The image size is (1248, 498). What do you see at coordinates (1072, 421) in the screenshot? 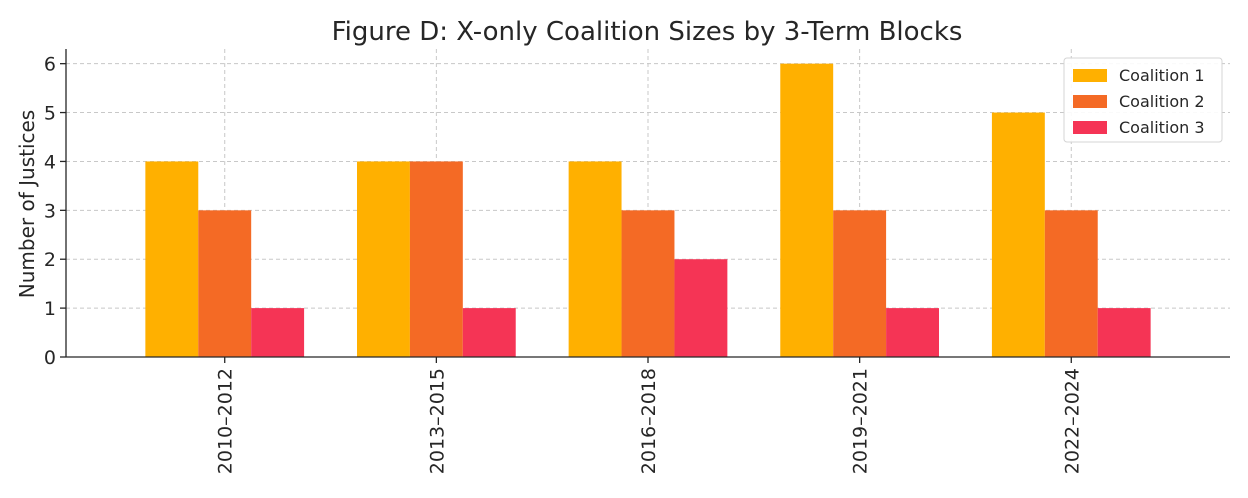
I see `x-tick-label: 2022–2024` at bounding box center [1072, 421].